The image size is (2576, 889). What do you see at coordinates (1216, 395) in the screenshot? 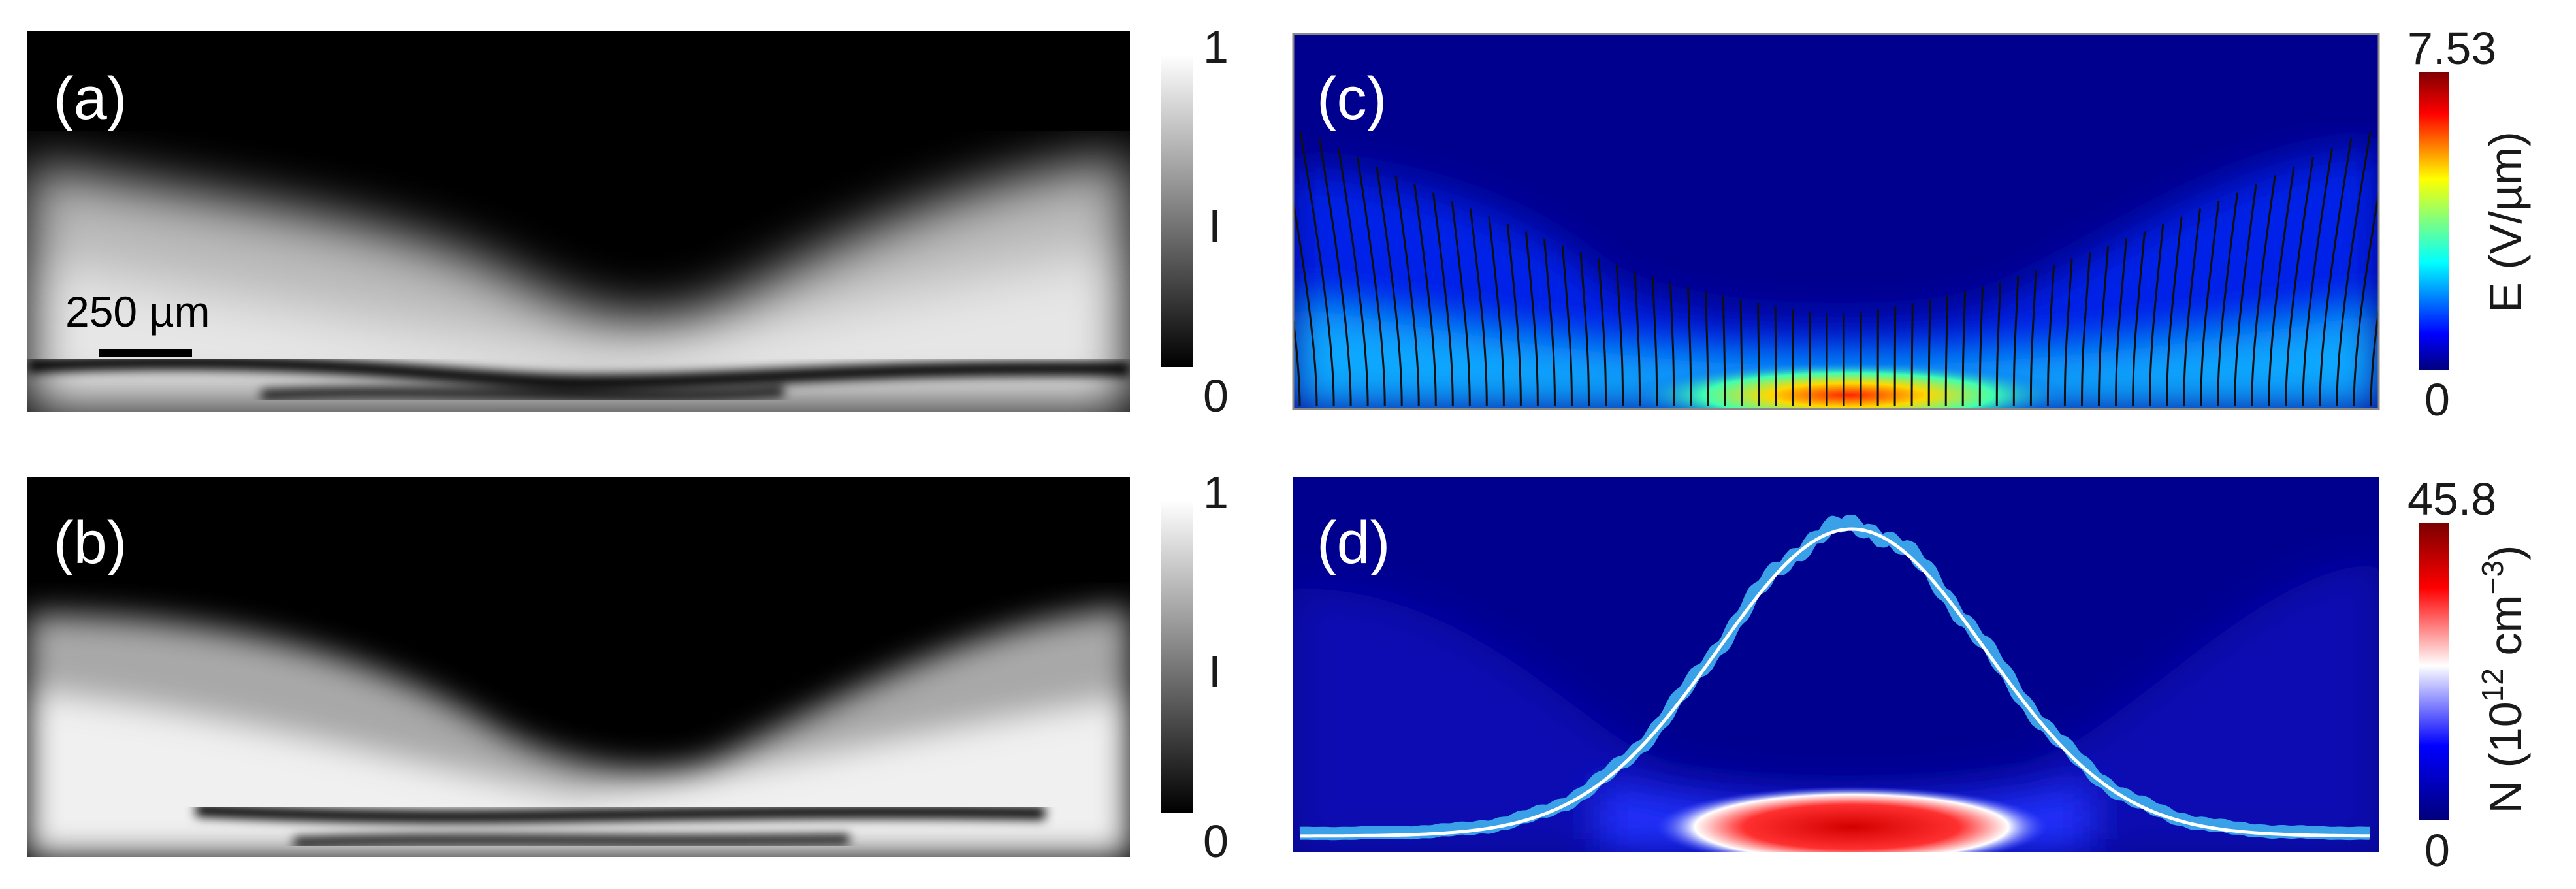
I see `colorbar-a-min: 0` at bounding box center [1216, 395].